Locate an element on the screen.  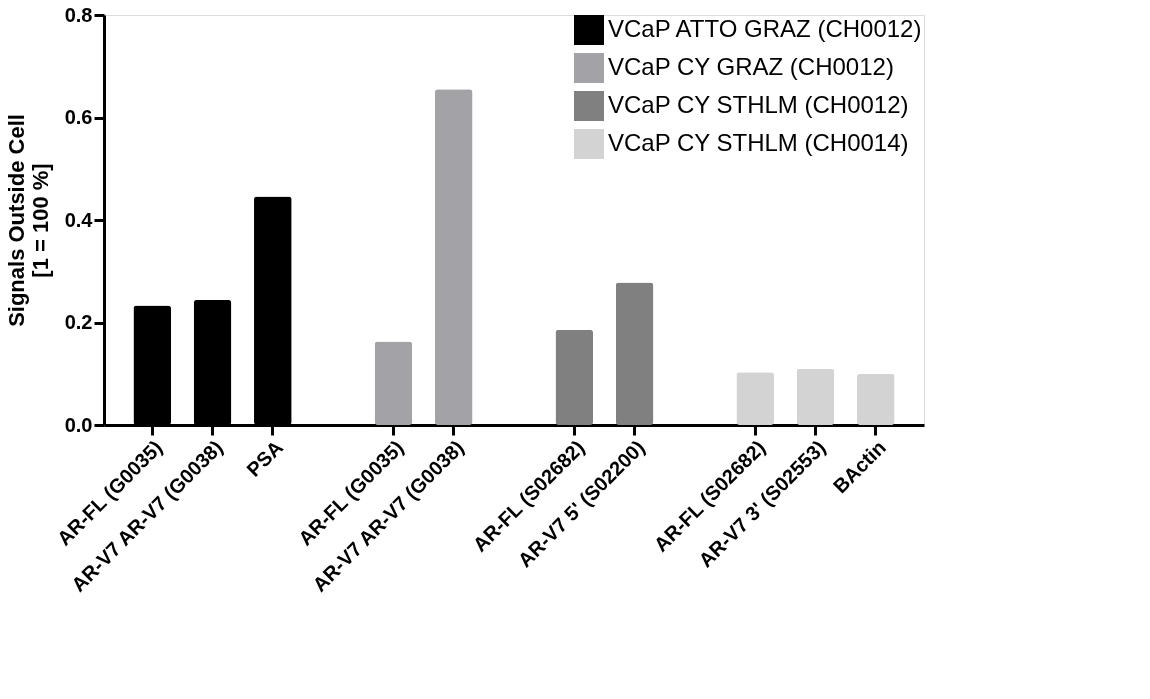
y-tick-label: 0.2 is located at coordinates (78, 322).